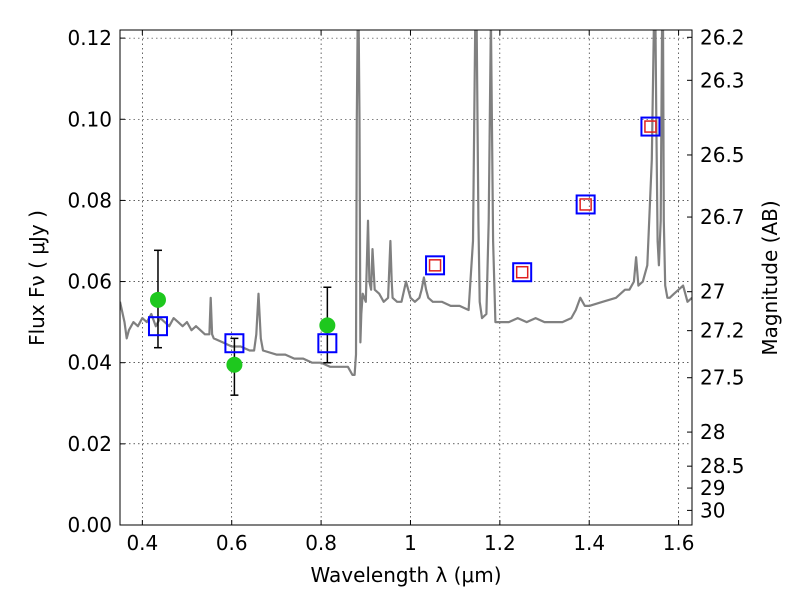  Describe the element at coordinates (722, 466) in the screenshot. I see `magnitude-tick-label: 28.5` at that location.